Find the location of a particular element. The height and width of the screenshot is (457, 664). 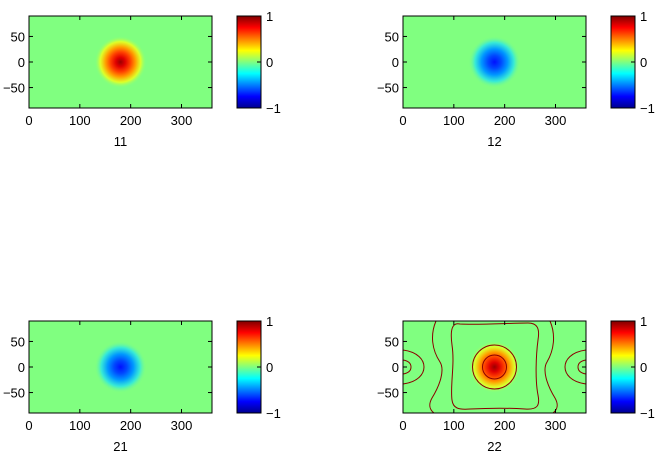

contour-center-loop is located at coordinates (495, 366).